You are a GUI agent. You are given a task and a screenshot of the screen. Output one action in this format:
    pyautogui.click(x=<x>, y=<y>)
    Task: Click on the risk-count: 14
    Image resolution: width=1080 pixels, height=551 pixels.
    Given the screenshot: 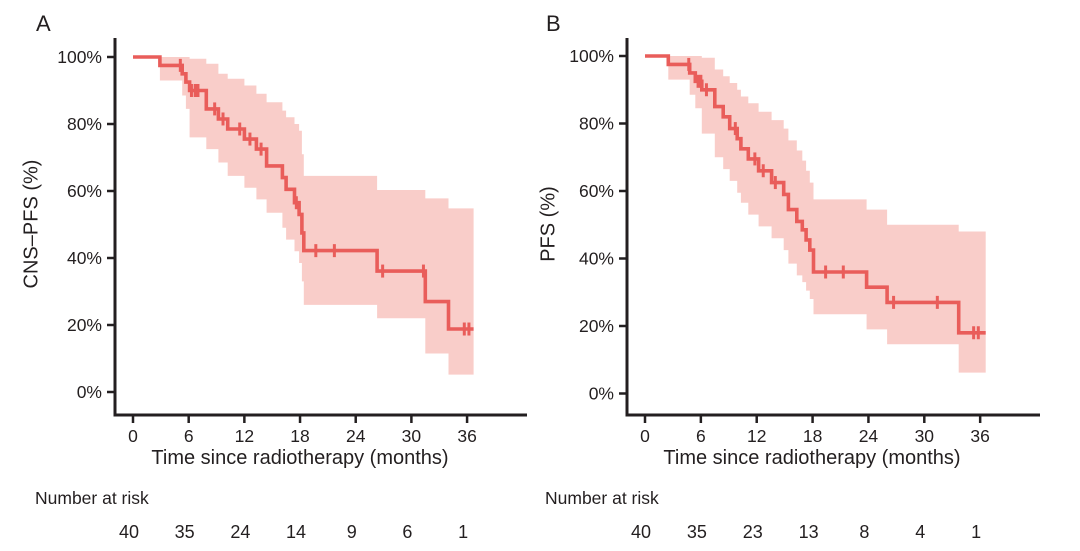 What is the action you would take?
    pyautogui.click(x=296, y=532)
    